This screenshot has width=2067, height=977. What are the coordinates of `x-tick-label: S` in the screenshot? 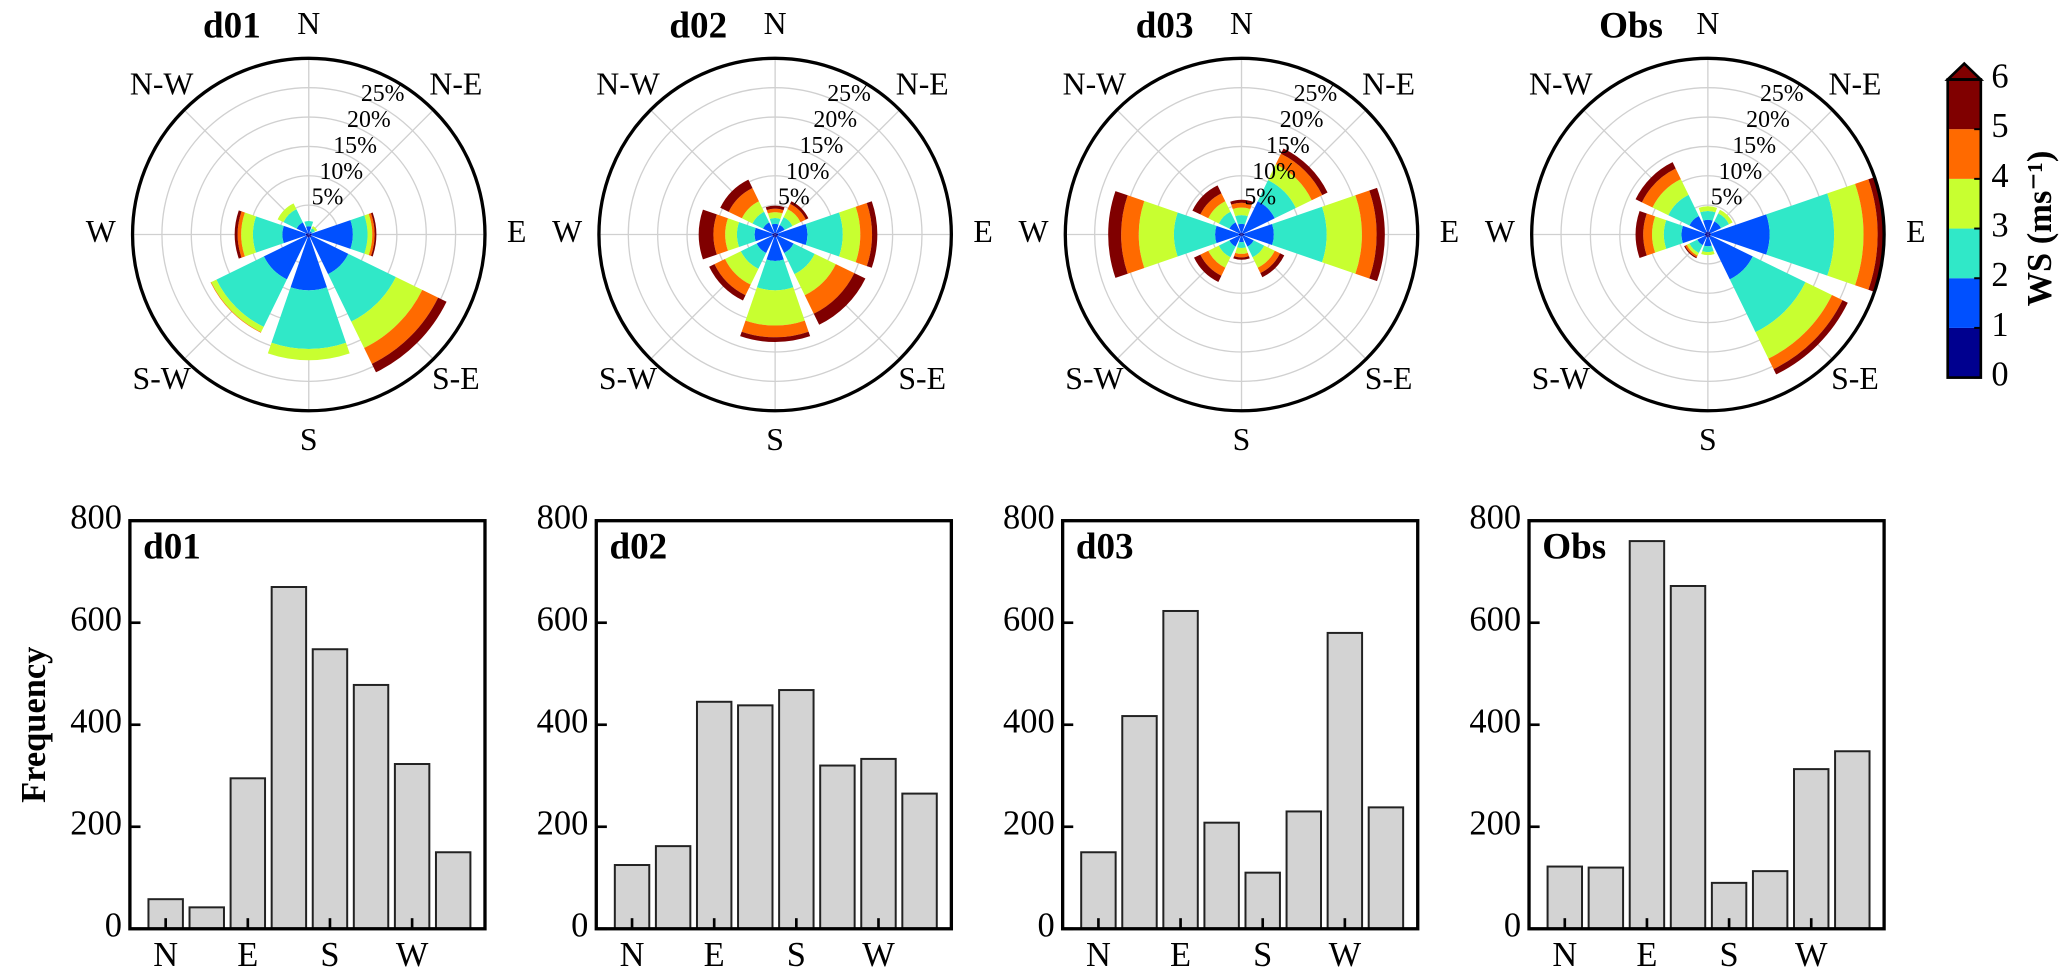 It's located at (796, 955).